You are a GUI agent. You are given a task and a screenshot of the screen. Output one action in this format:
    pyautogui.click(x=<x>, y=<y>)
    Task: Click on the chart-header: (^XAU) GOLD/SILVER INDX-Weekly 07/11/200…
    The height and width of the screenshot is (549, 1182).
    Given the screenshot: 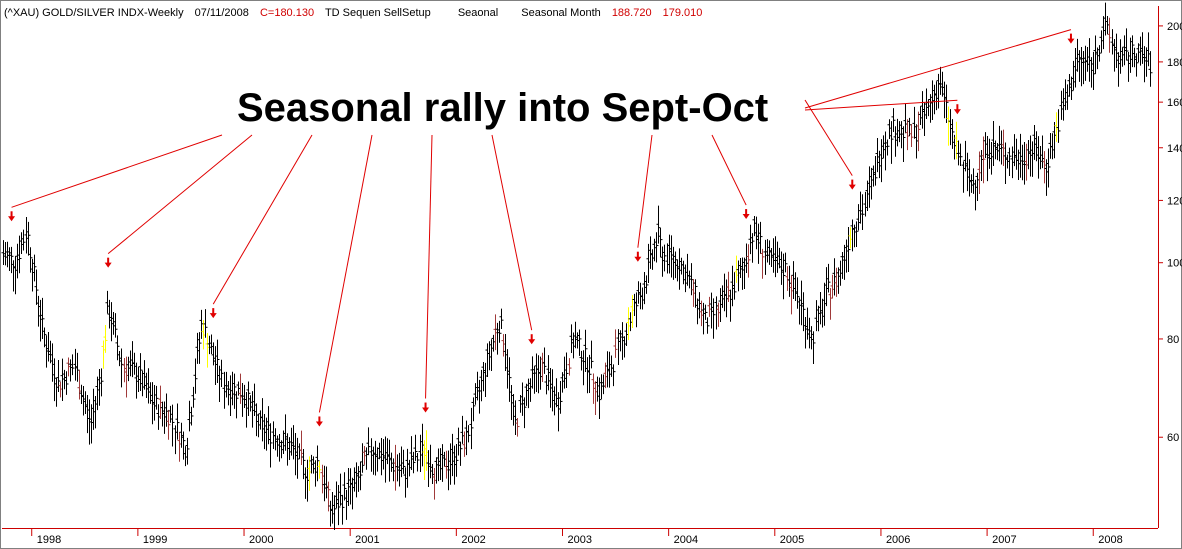 What is the action you would take?
    pyautogui.click(x=357, y=14)
    